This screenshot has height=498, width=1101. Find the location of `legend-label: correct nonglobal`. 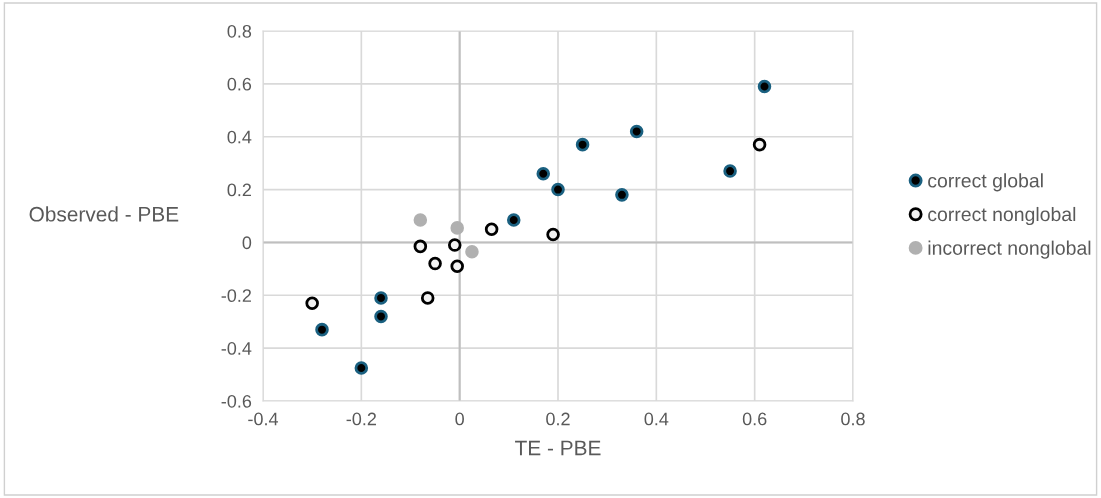

legend-label: correct nonglobal is located at coordinates (1002, 216).